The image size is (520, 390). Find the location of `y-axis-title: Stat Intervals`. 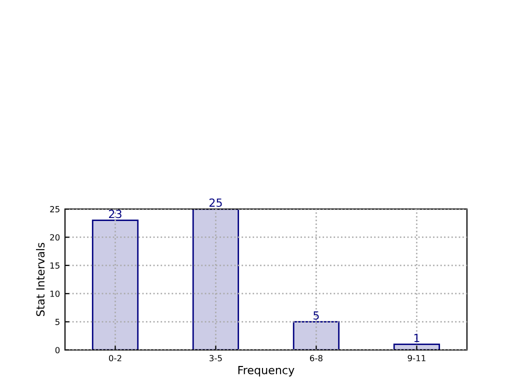

y-axis-title: Stat Intervals is located at coordinates (40, 279).